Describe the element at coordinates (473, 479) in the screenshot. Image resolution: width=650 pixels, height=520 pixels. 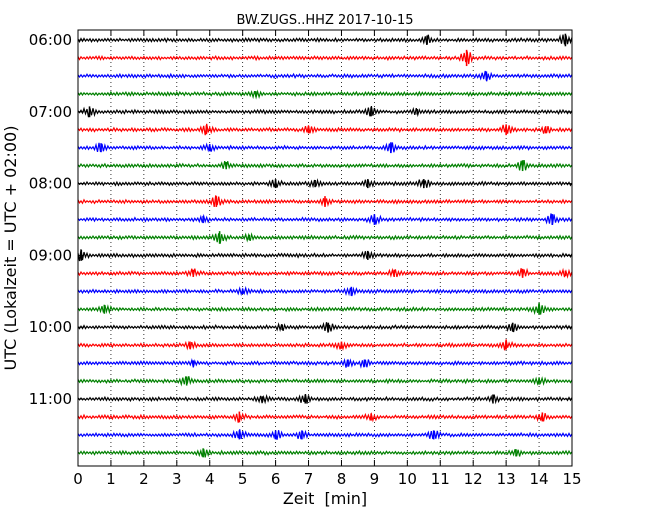
I see `x-tick-label: 12` at that location.